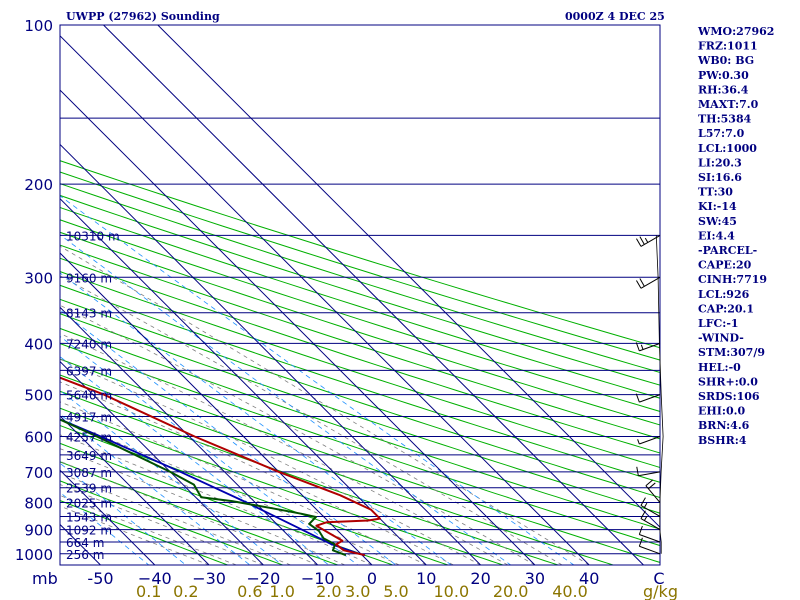 This screenshot has width=800, height=600. Describe the element at coordinates (38, 26) in the screenshot. I see `pressure-tick-label: 100` at that location.